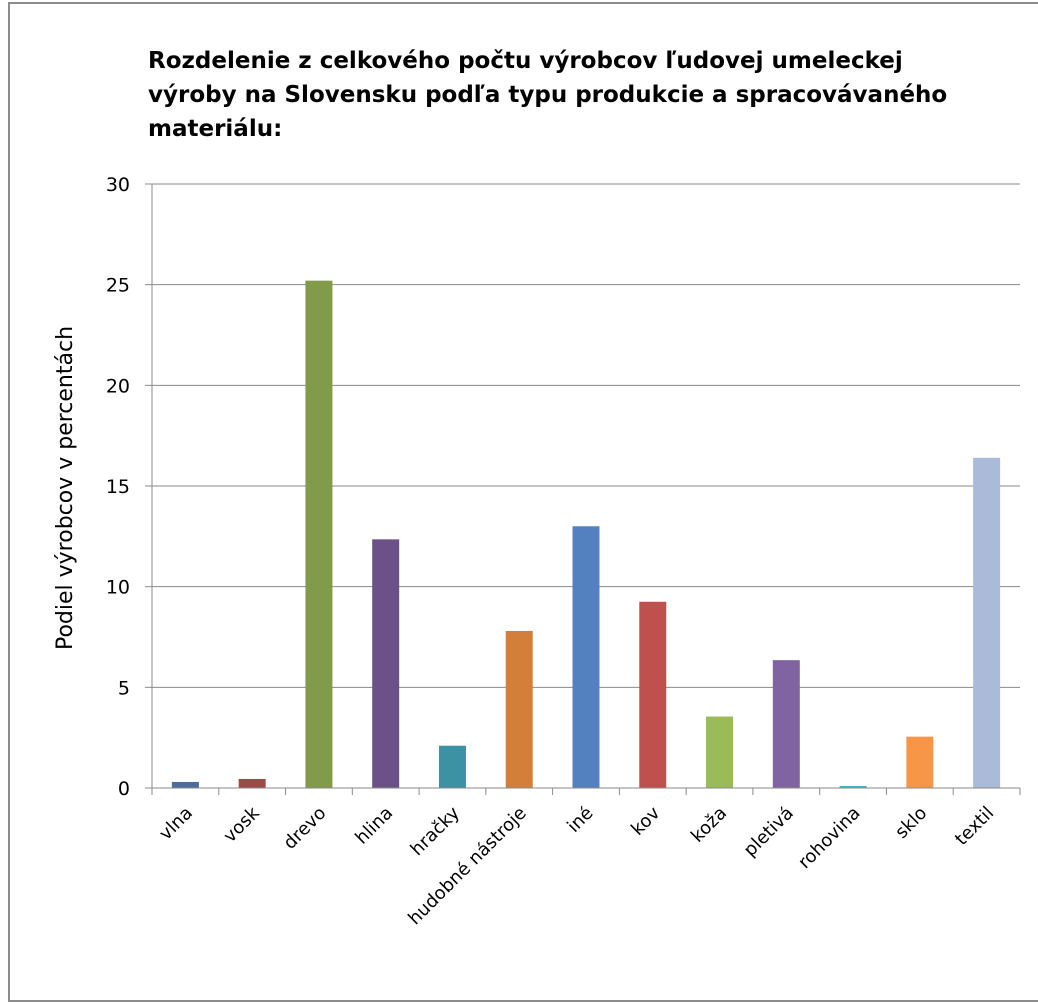 Image resolution: width=1038 pixels, height=1002 pixels. What do you see at coordinates (467, 866) in the screenshot?
I see `x-tick-label: hudobné nástroje` at bounding box center [467, 866].